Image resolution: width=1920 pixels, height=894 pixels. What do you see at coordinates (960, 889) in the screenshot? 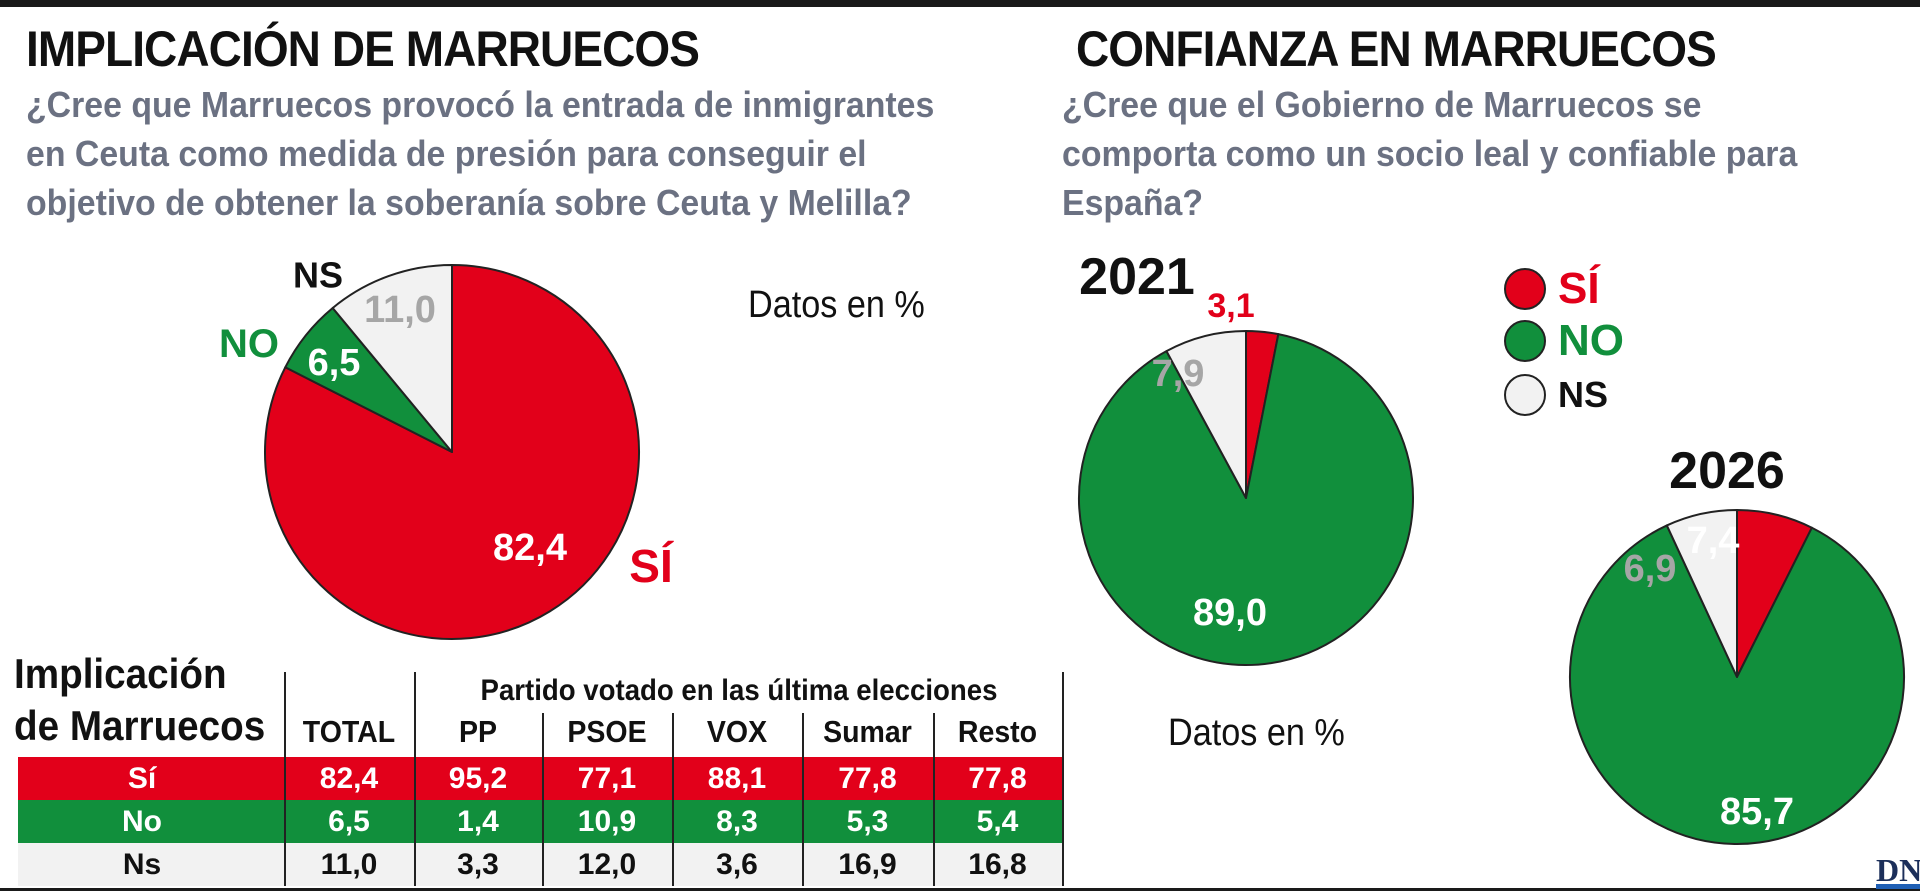
I see `bottom-rule` at bounding box center [960, 889].